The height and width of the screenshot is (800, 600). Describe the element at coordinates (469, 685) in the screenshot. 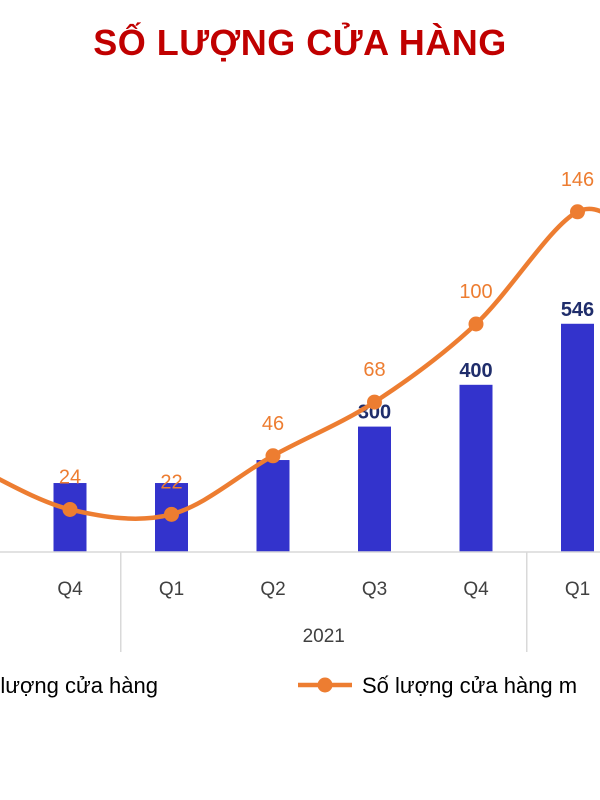

I see `legend-label-line: Số lượng cửa hàng m` at that location.